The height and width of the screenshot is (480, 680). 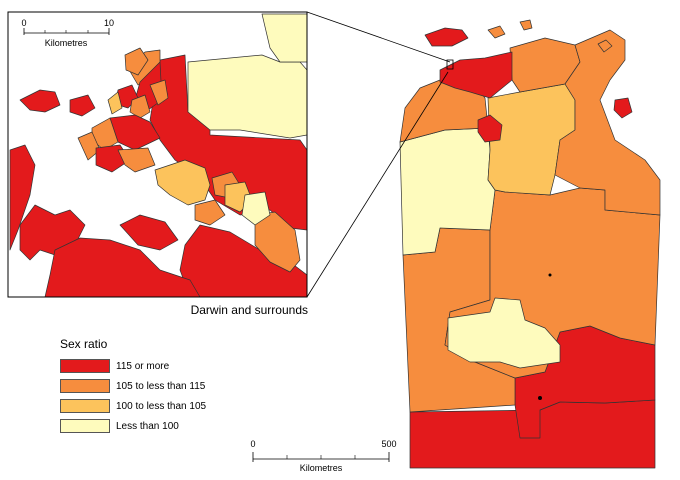 I want to click on inset-region-se, so click(x=243, y=260).